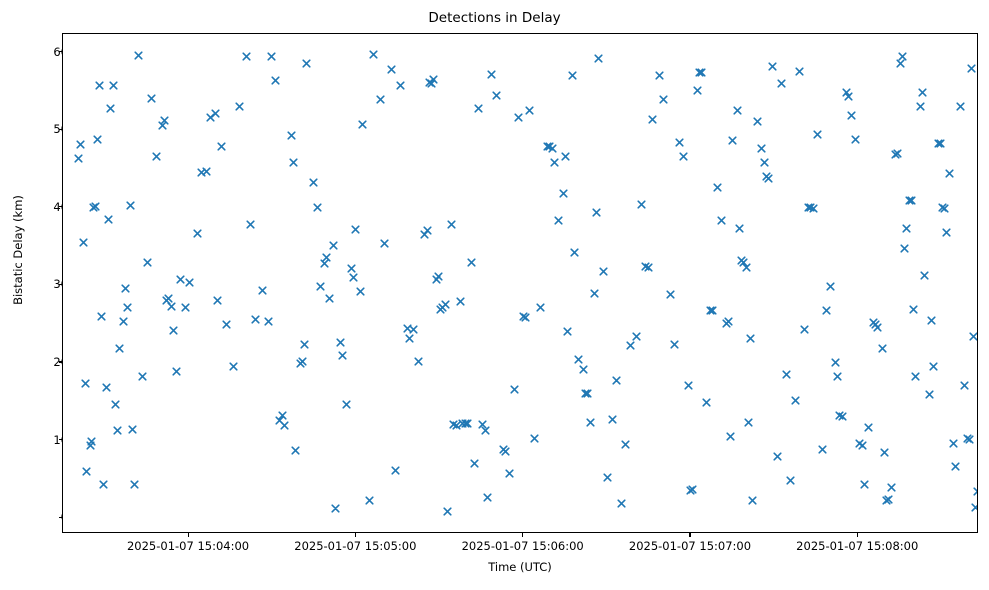 Image resolution: width=989 pixels, height=590 pixels. I want to click on x-tick-label: 2025-01-07 15:05:00, so click(355, 546).